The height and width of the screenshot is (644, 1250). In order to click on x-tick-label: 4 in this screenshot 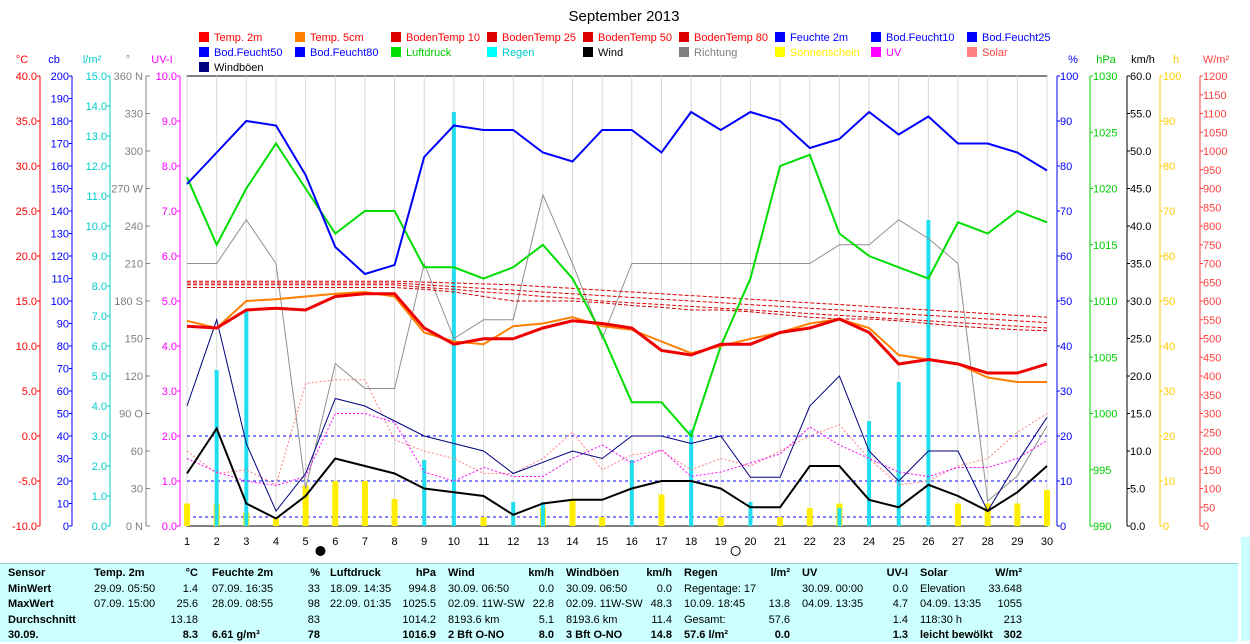, I will do `click(276, 542)`.